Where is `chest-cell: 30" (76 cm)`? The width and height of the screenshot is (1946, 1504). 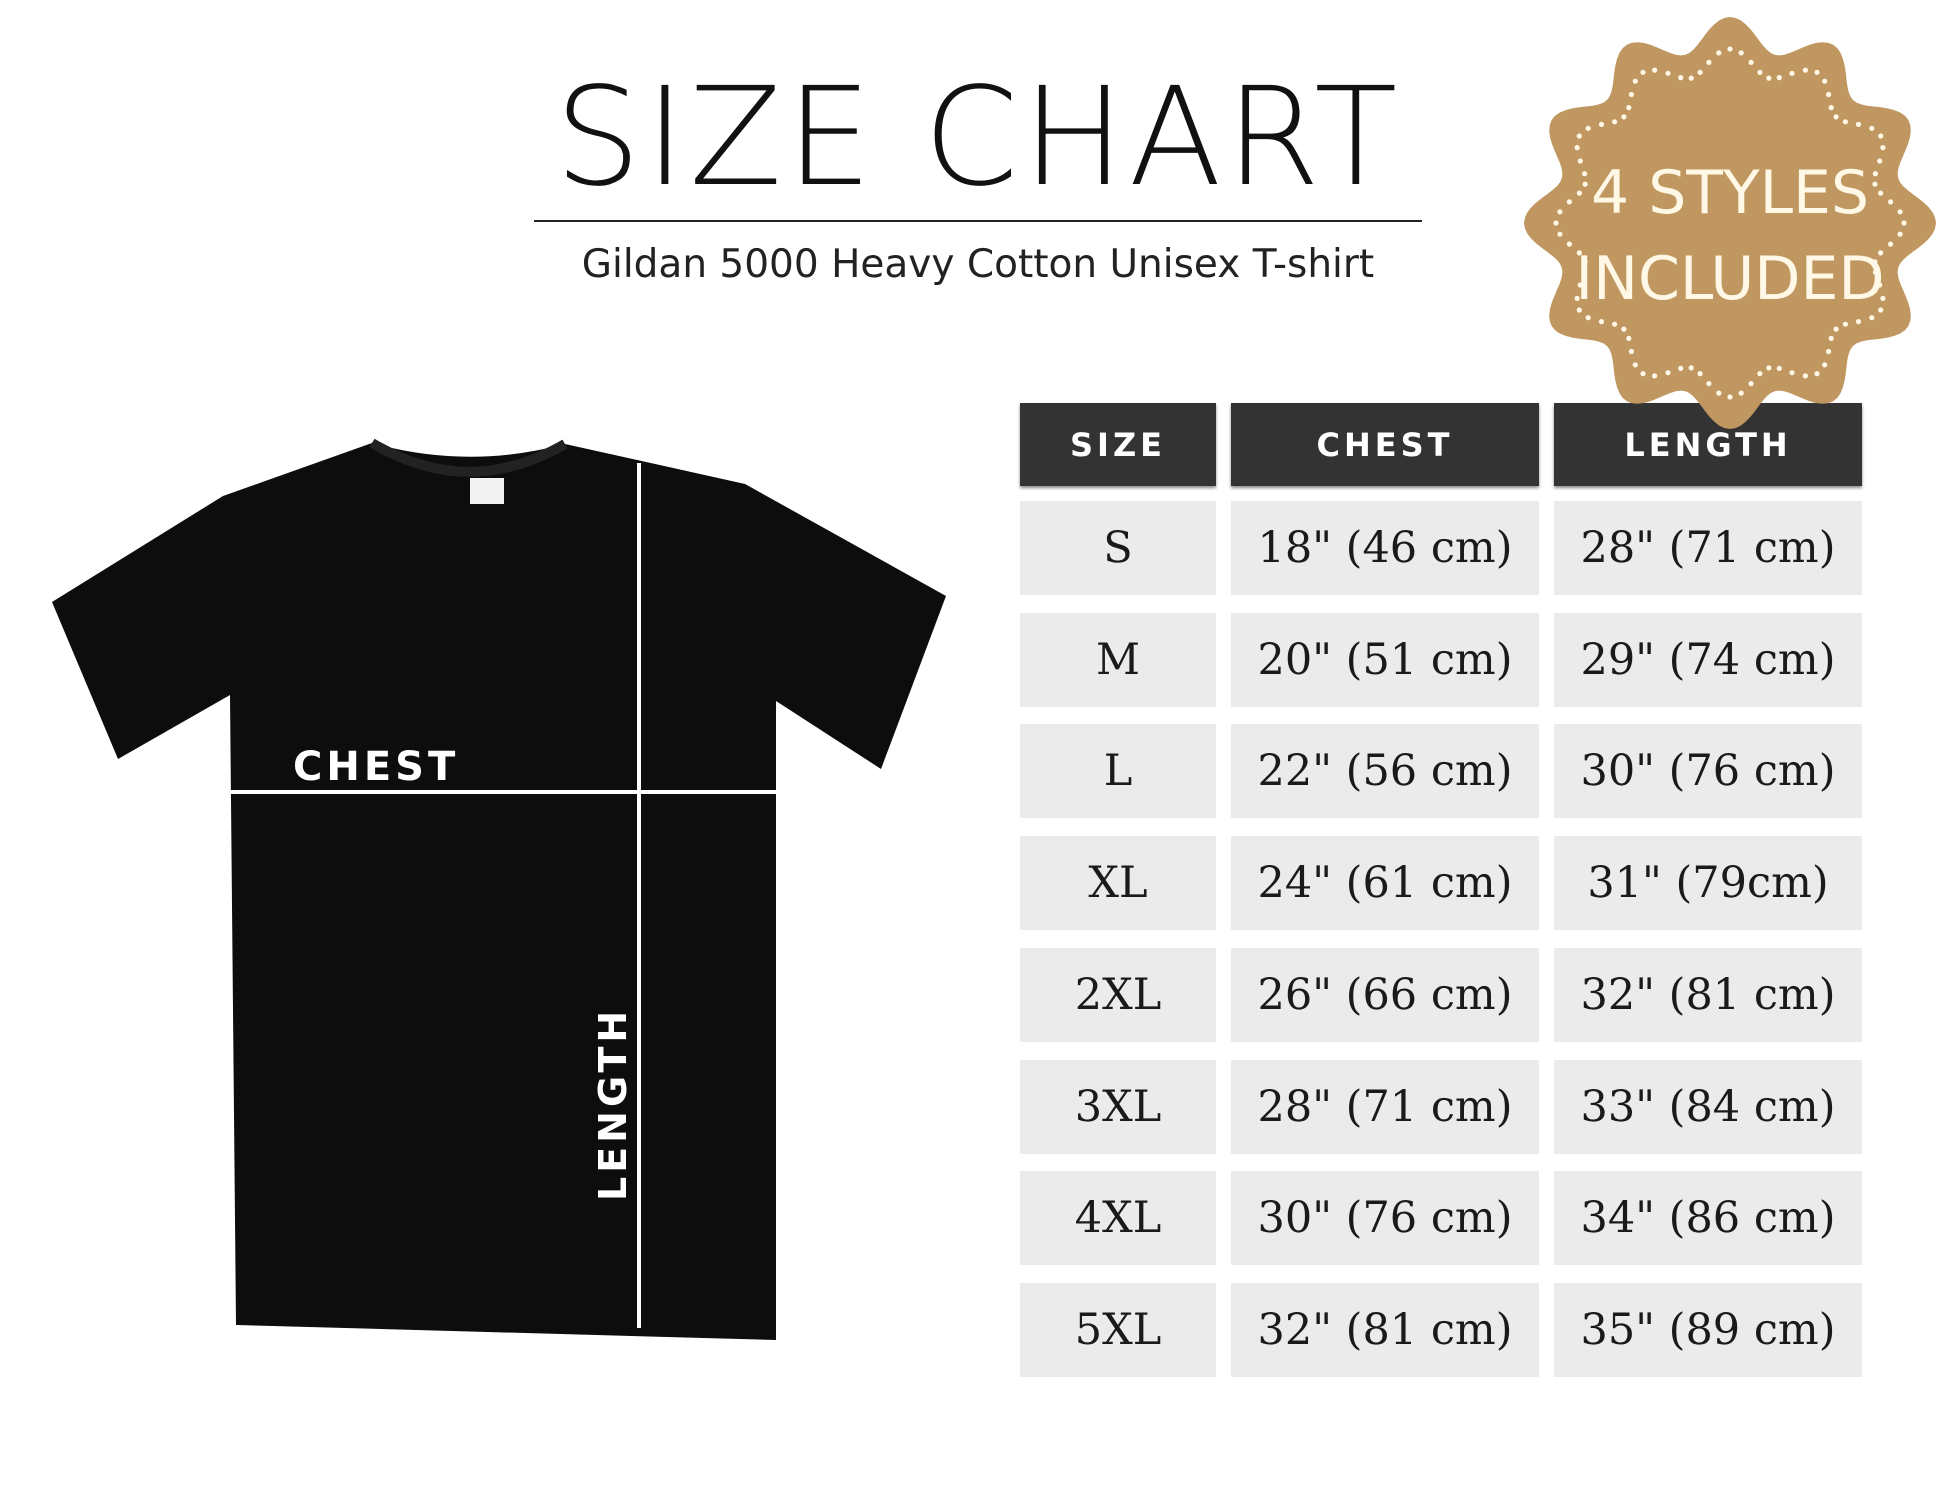
chest-cell: 30" (76 cm) is located at coordinates (1385, 1218).